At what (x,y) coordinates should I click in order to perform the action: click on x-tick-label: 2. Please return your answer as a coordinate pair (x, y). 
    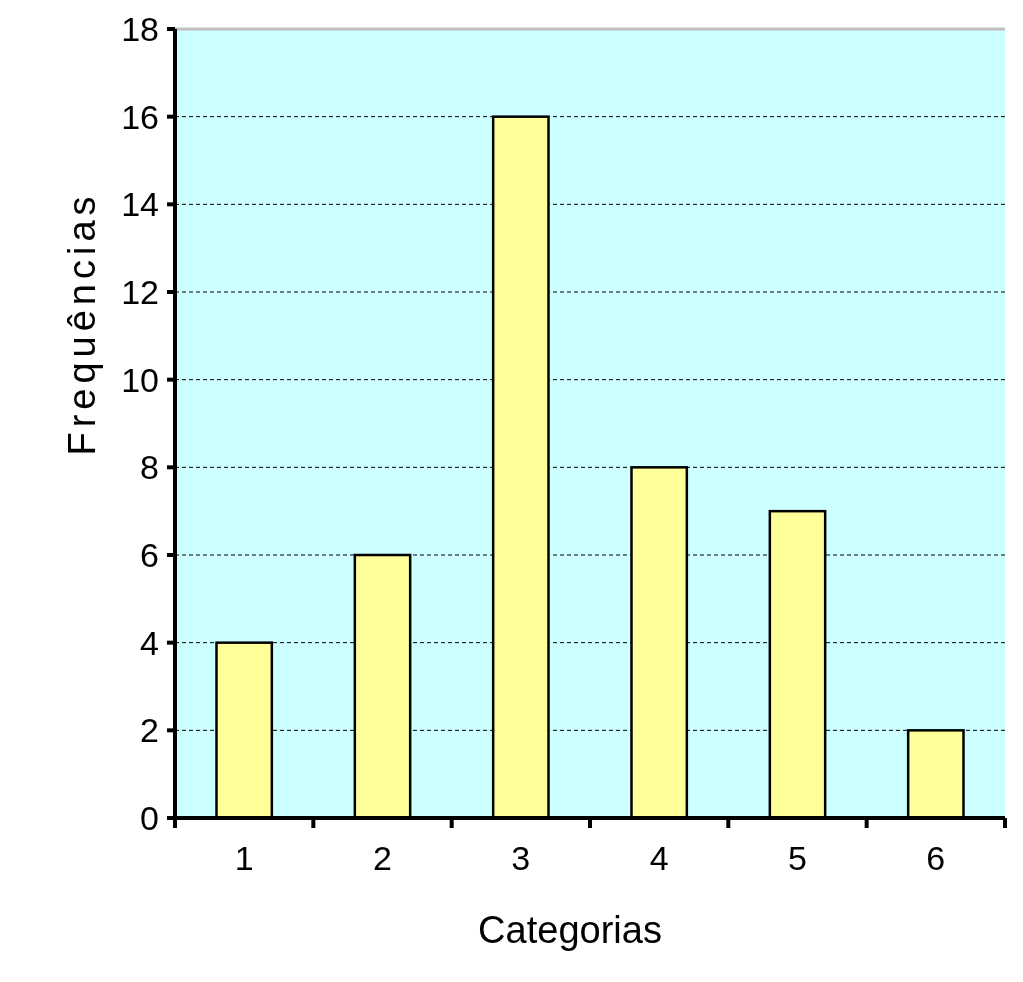
    Looking at the image, I should click on (382, 858).